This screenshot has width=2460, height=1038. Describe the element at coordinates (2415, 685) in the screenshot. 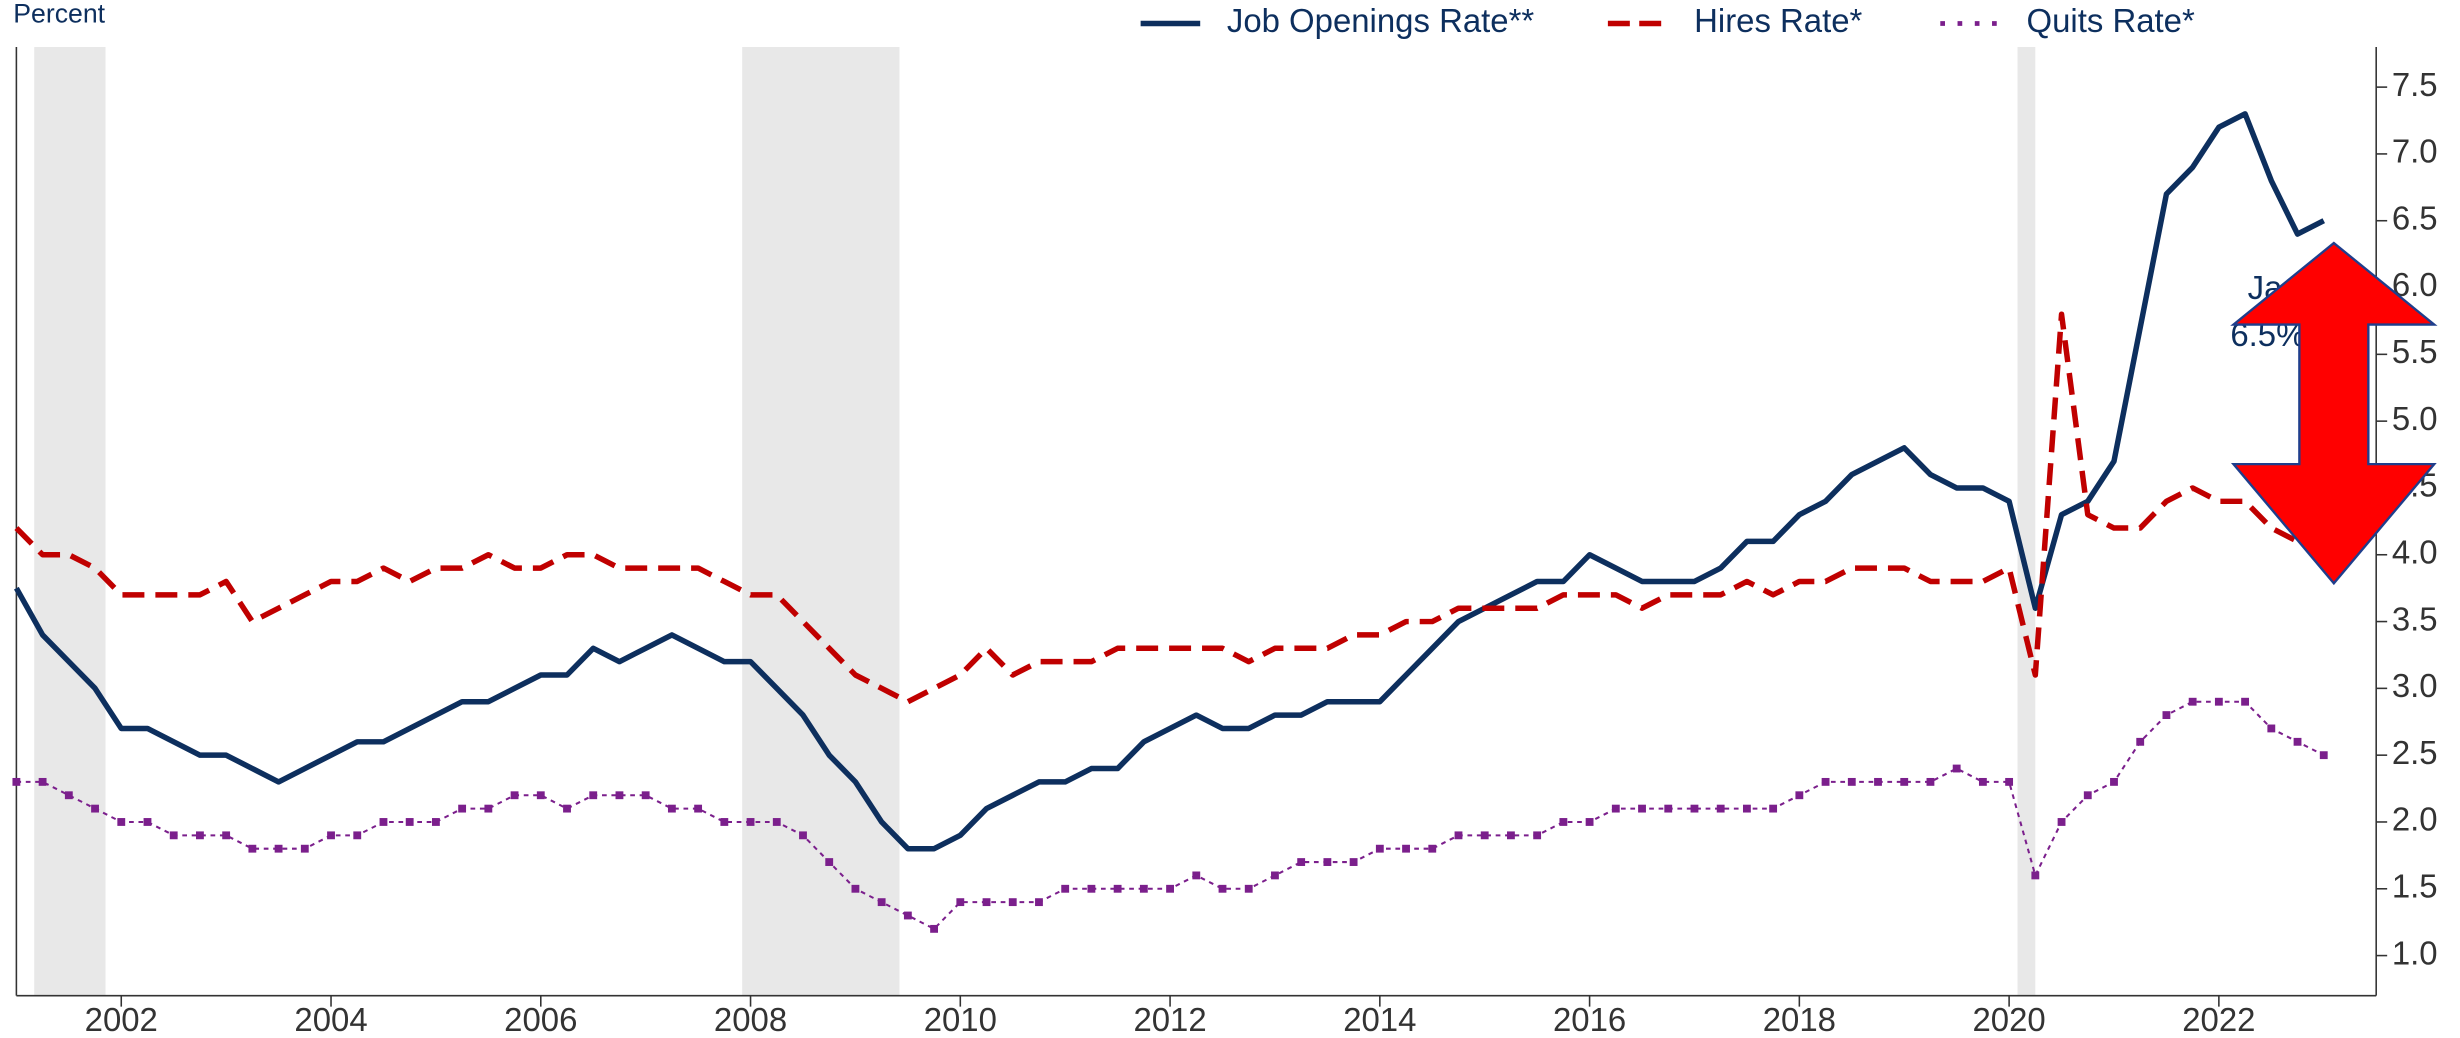

I see `y-tick-label: 3.0` at that location.